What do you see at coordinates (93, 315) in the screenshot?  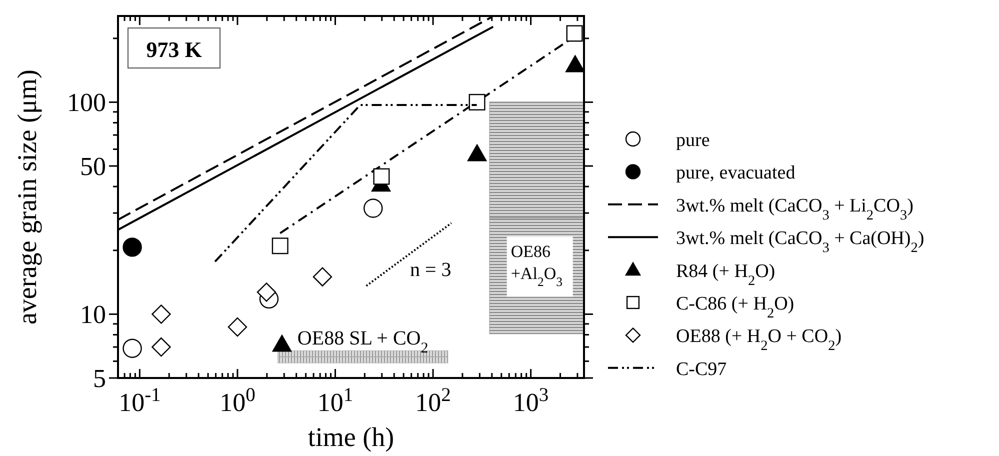 I see `y-tick-label: 10` at bounding box center [93, 315].